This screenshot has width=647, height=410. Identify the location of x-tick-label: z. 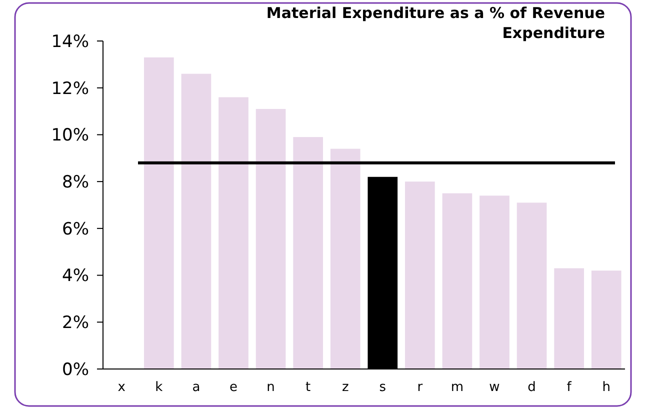
(345, 387).